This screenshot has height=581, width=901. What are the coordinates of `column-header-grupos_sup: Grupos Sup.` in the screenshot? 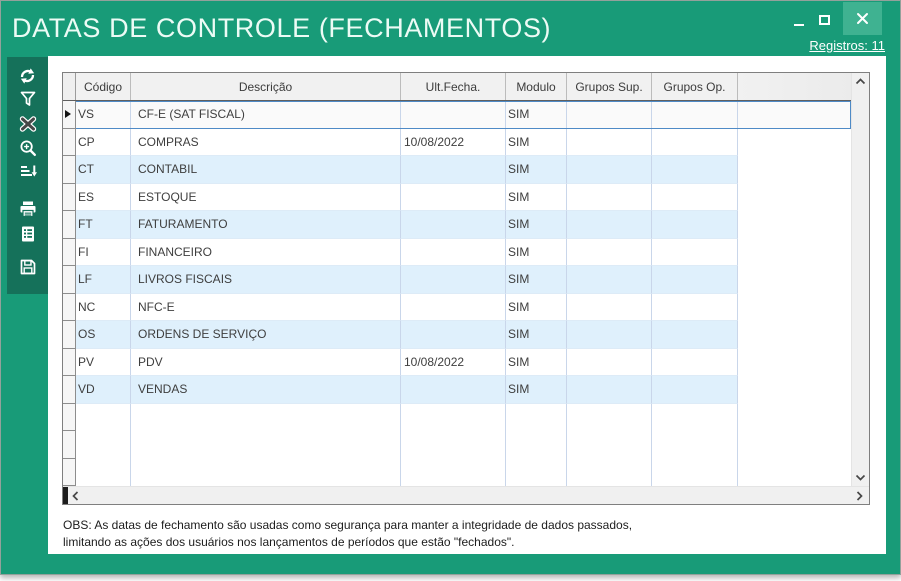 It's located at (609, 86).